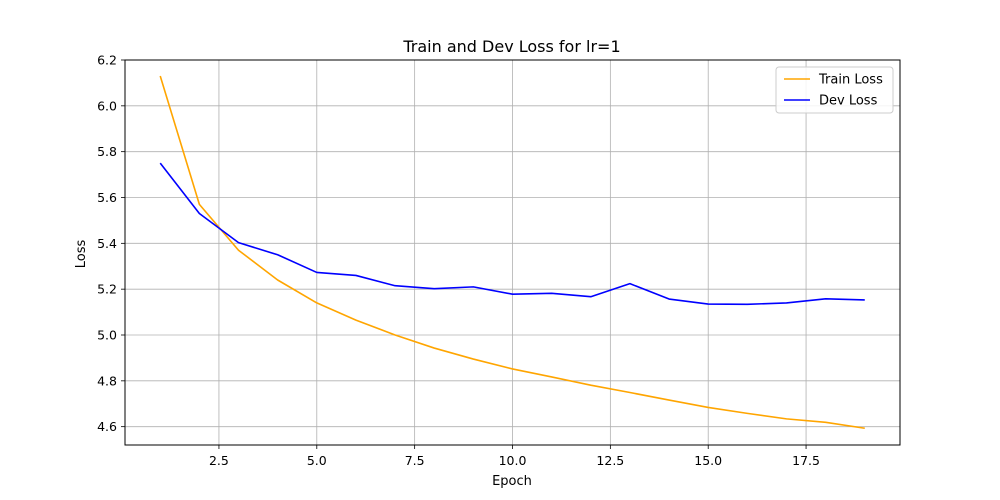 This screenshot has width=1000, height=500. I want to click on chart-title: Train and Dev Loss for lr=1, so click(511, 46).